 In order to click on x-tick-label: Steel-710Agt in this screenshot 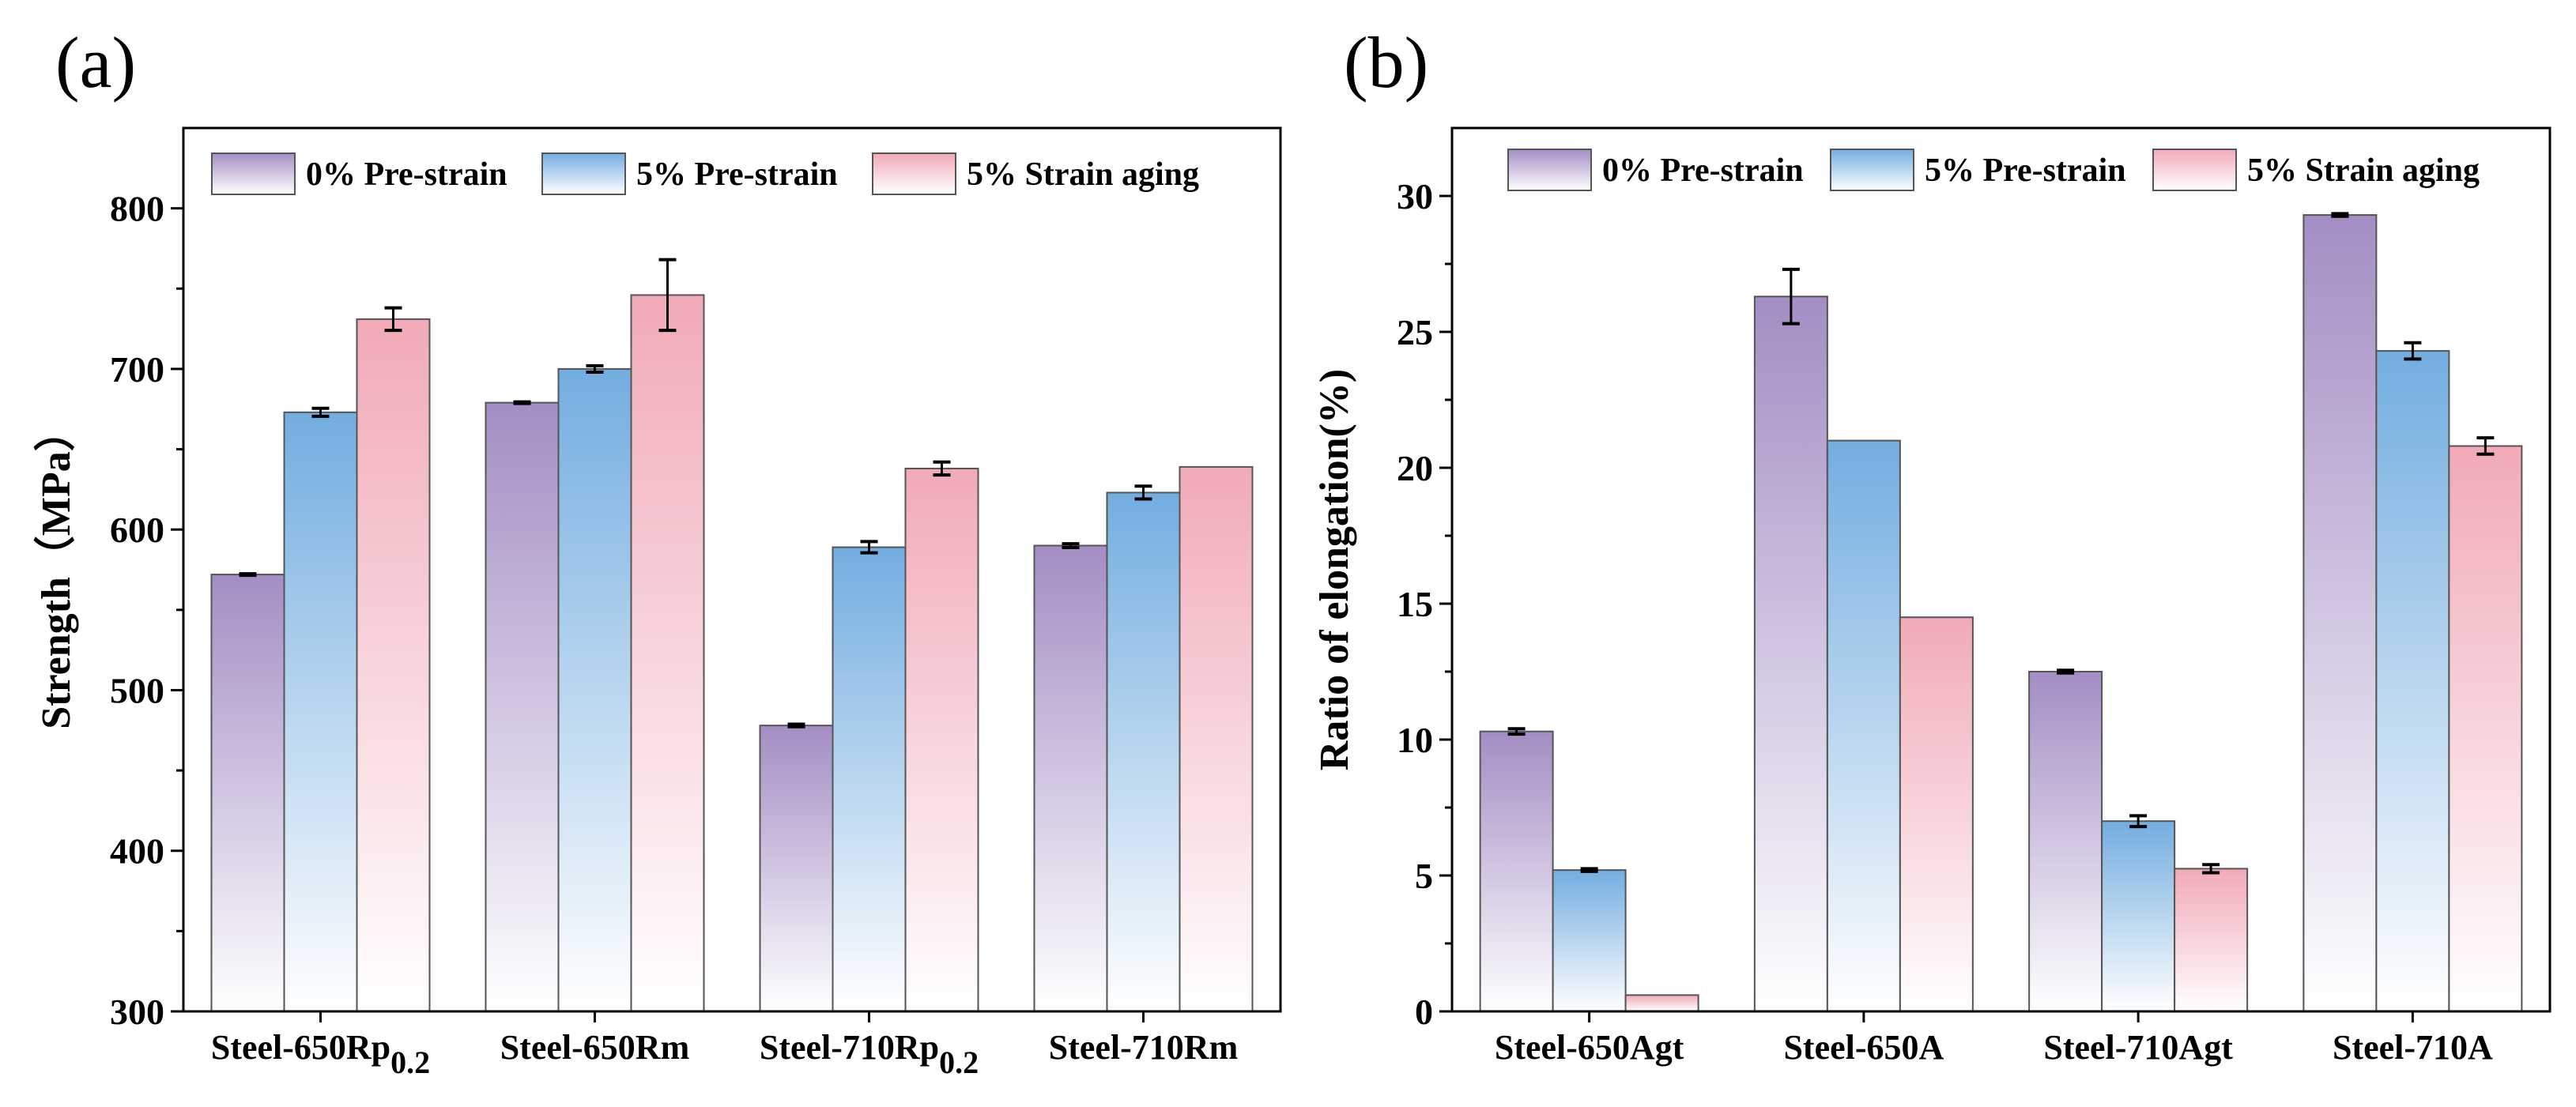, I will do `click(2138, 1047)`.